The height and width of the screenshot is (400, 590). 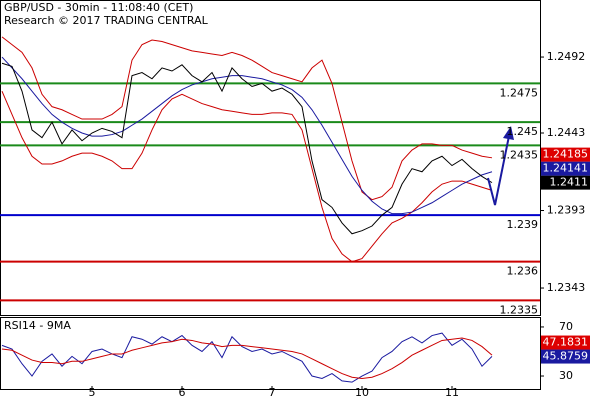 What do you see at coordinates (106, 20) in the screenshot?
I see `chart-subtitle: Research © 2017 TRADING CENTRAL` at bounding box center [106, 20].